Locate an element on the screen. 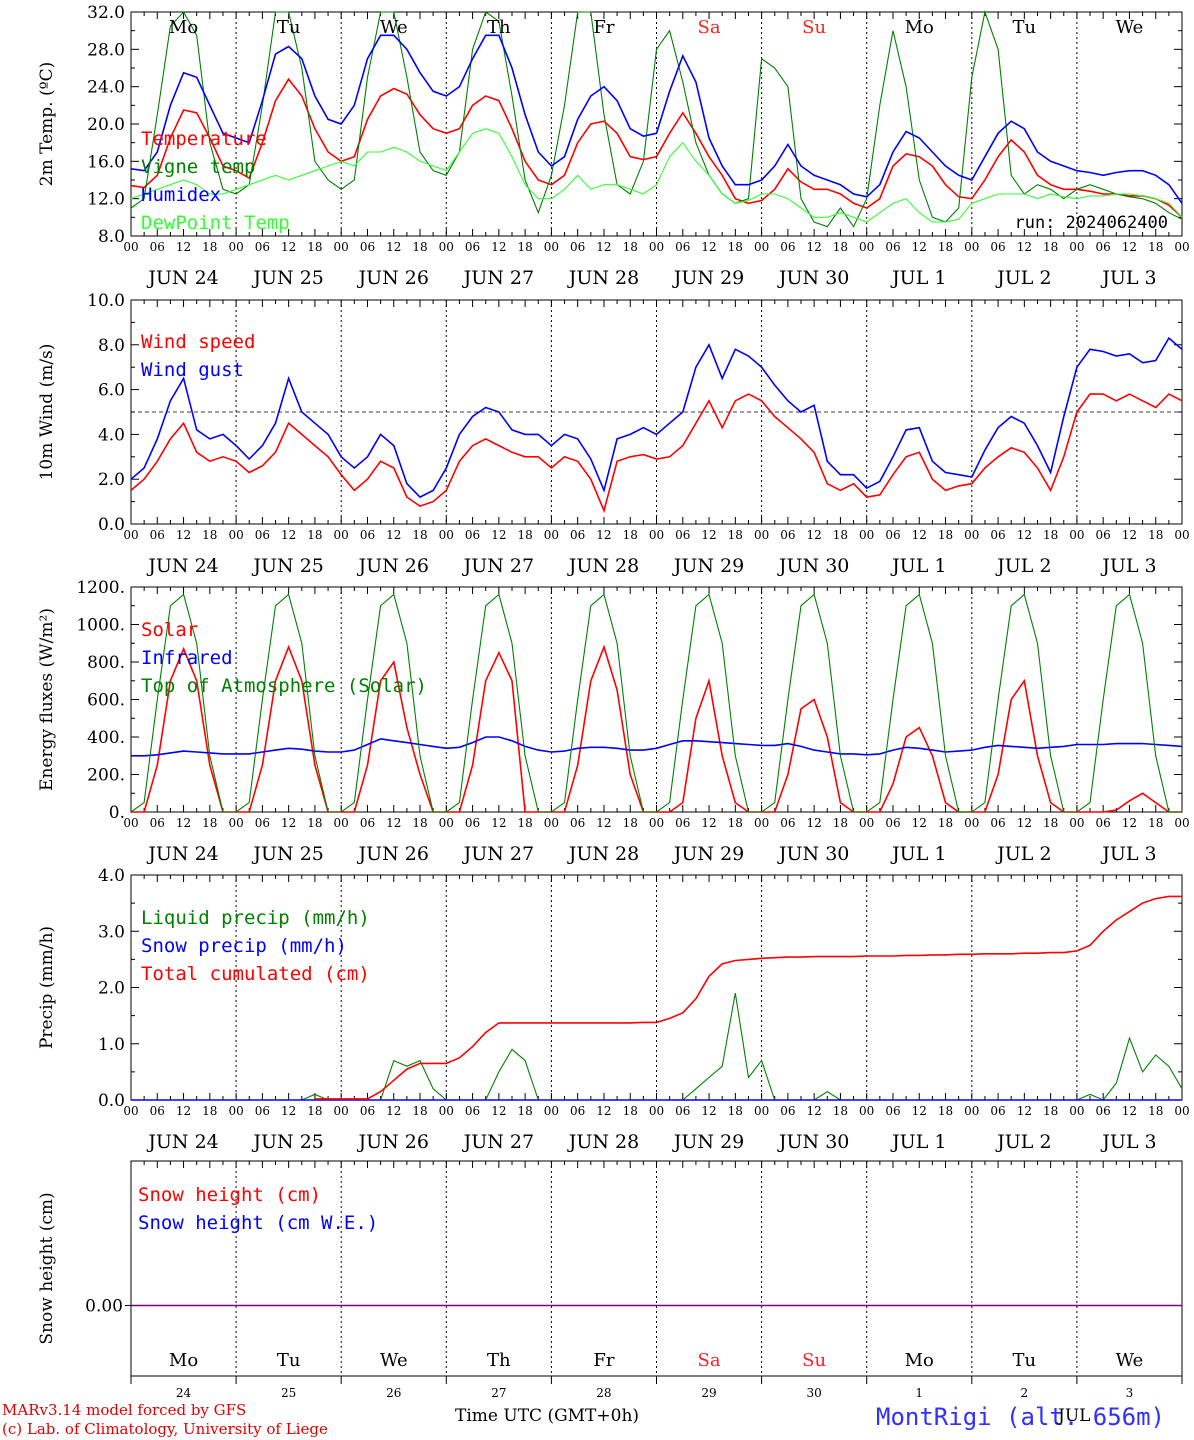 The height and width of the screenshot is (1440, 1194). y-axis-title: Snow height (cm) is located at coordinates (47, 1268).